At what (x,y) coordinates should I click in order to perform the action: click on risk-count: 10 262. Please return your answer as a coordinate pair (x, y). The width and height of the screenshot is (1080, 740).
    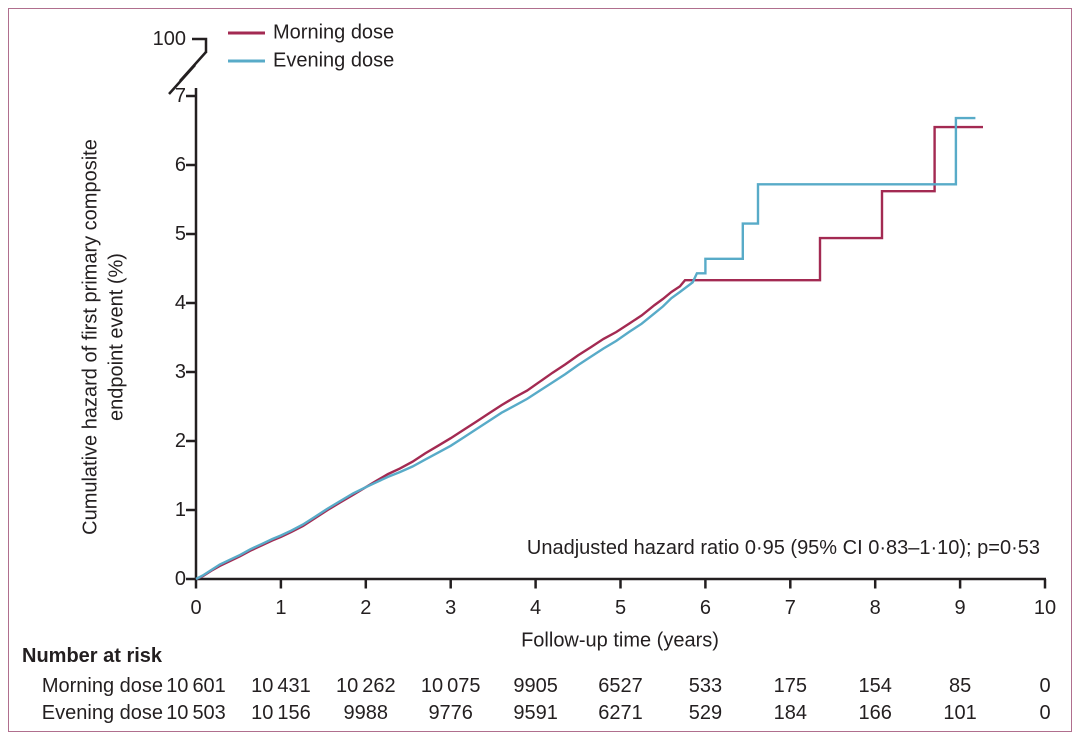
    Looking at the image, I should click on (366, 686).